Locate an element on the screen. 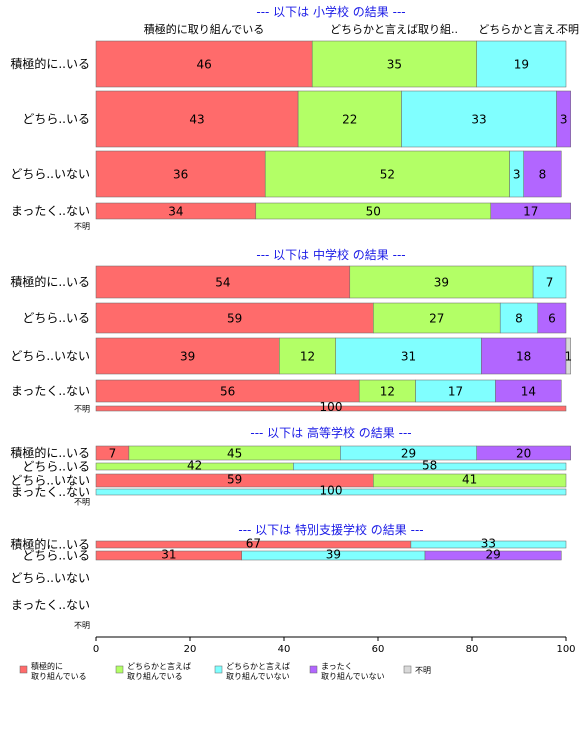  data-label: 17 is located at coordinates (530, 211).